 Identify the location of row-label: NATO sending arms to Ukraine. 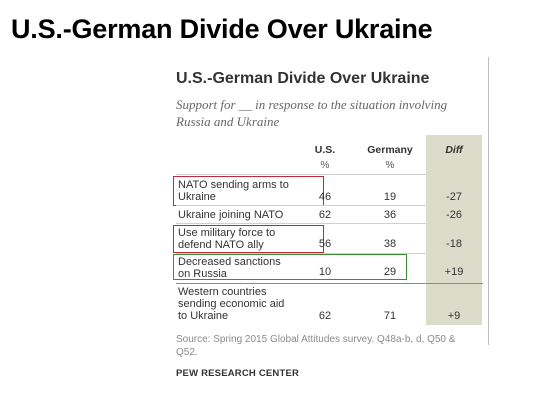
(248, 191).